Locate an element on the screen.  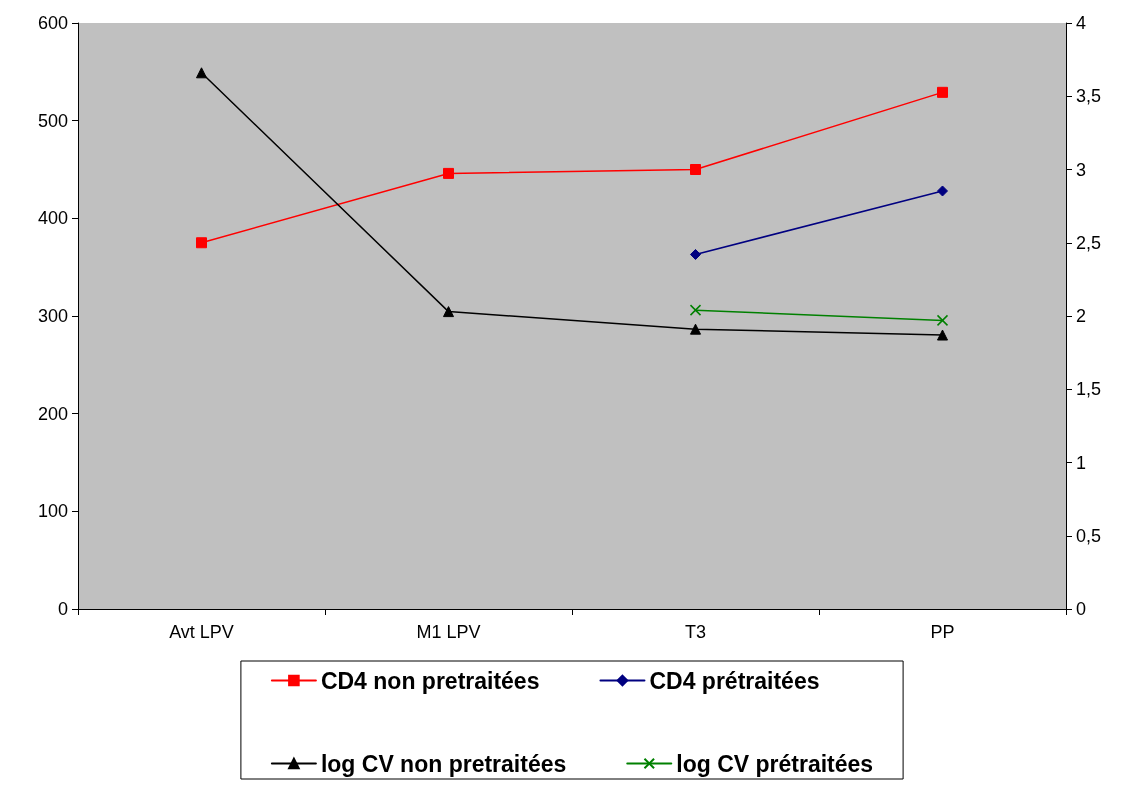
y2-tick-label: 0 is located at coordinates (1081, 609).